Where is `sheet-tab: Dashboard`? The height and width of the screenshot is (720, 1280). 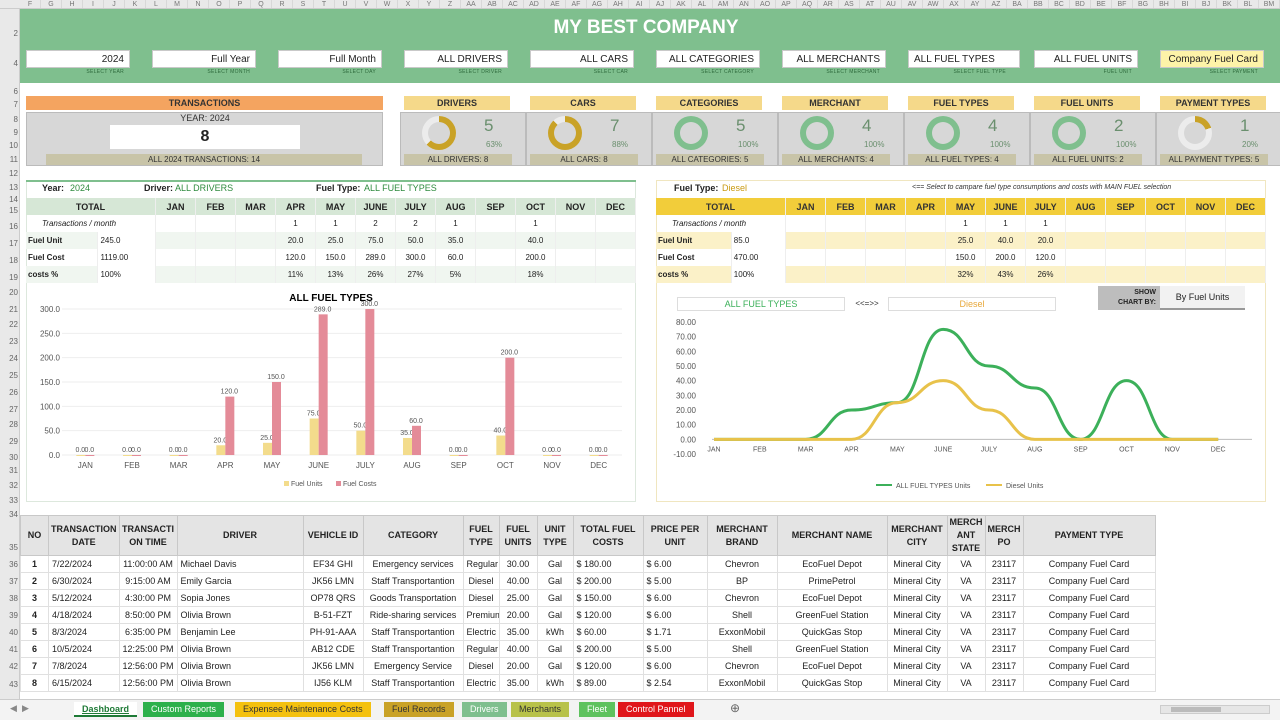
sheet-tab: Dashboard is located at coordinates (106, 709).